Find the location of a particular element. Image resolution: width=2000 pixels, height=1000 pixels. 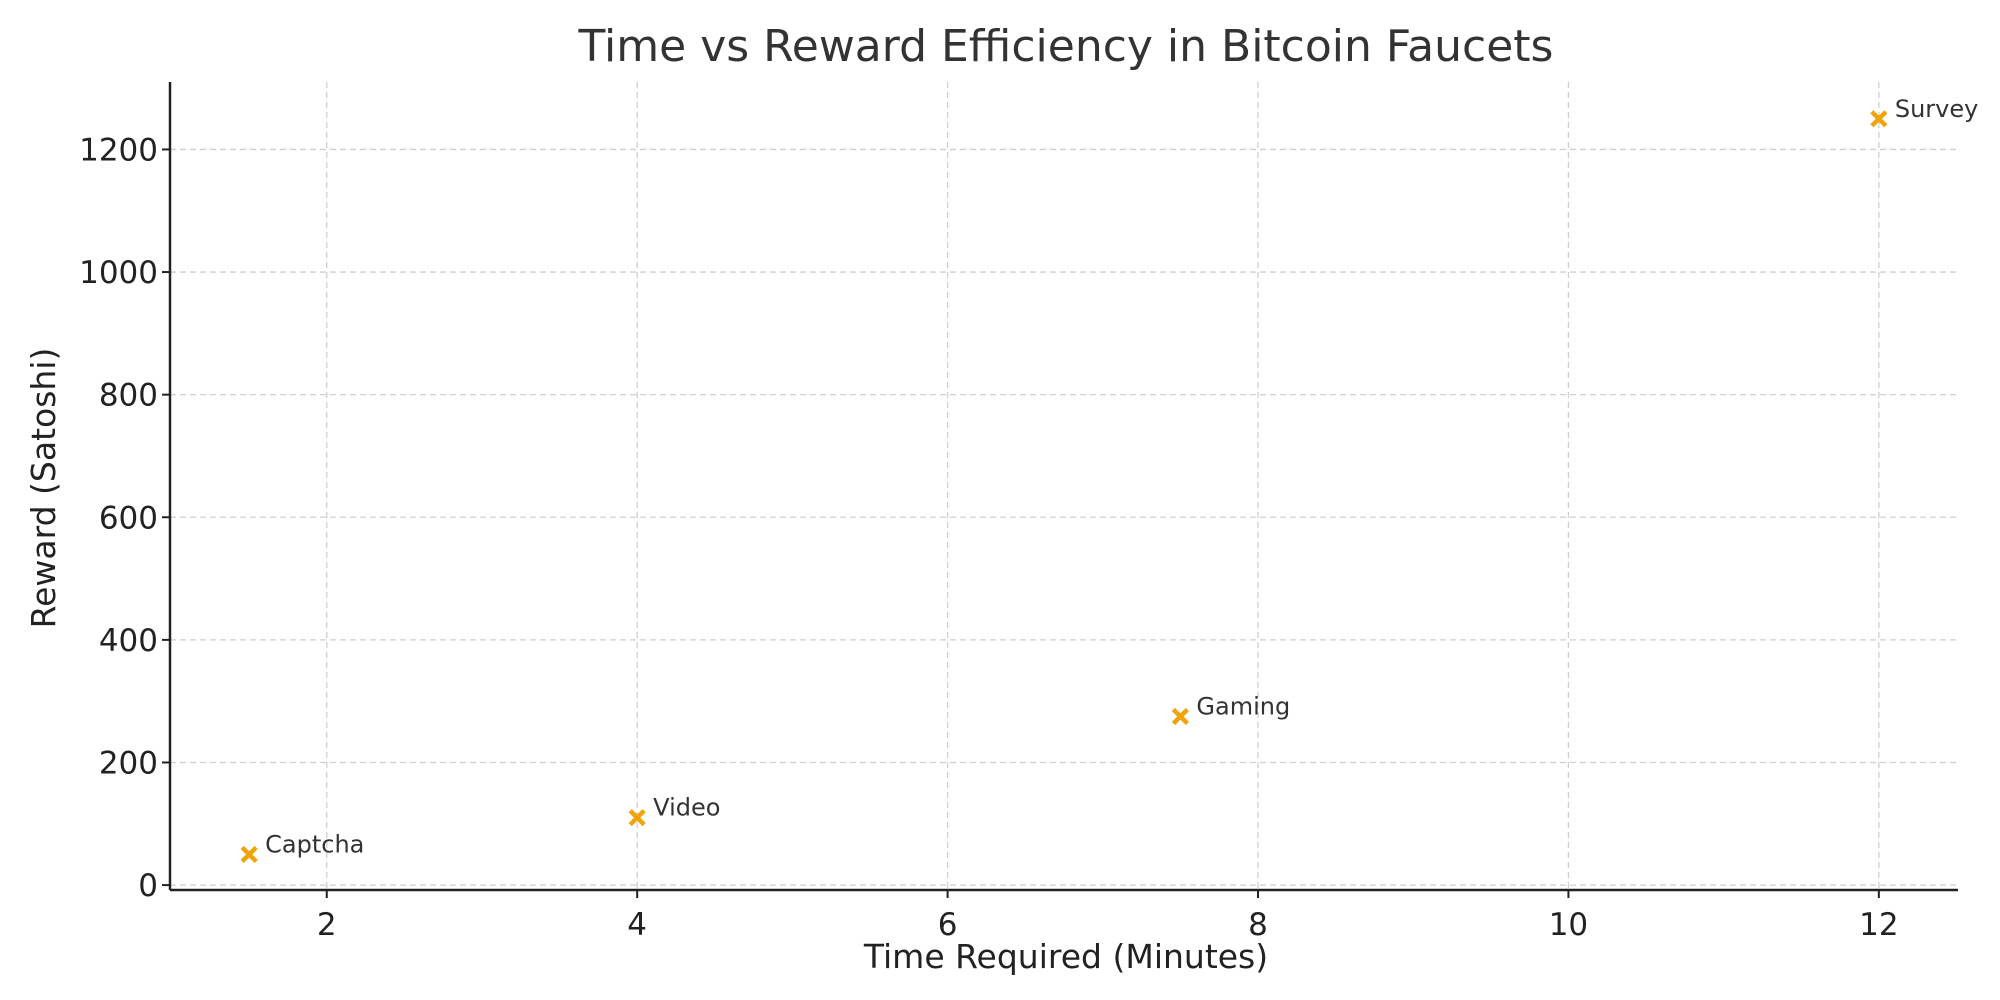

scatter-point: Gaming is located at coordinates (1230, 709).